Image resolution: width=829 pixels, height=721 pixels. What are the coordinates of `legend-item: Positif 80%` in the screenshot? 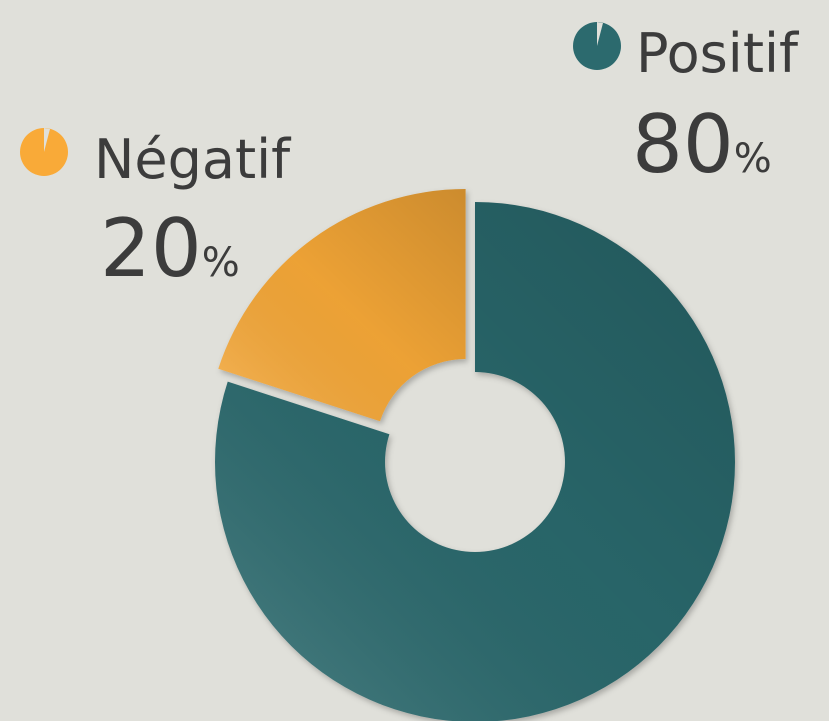 It's located at (686, 106).